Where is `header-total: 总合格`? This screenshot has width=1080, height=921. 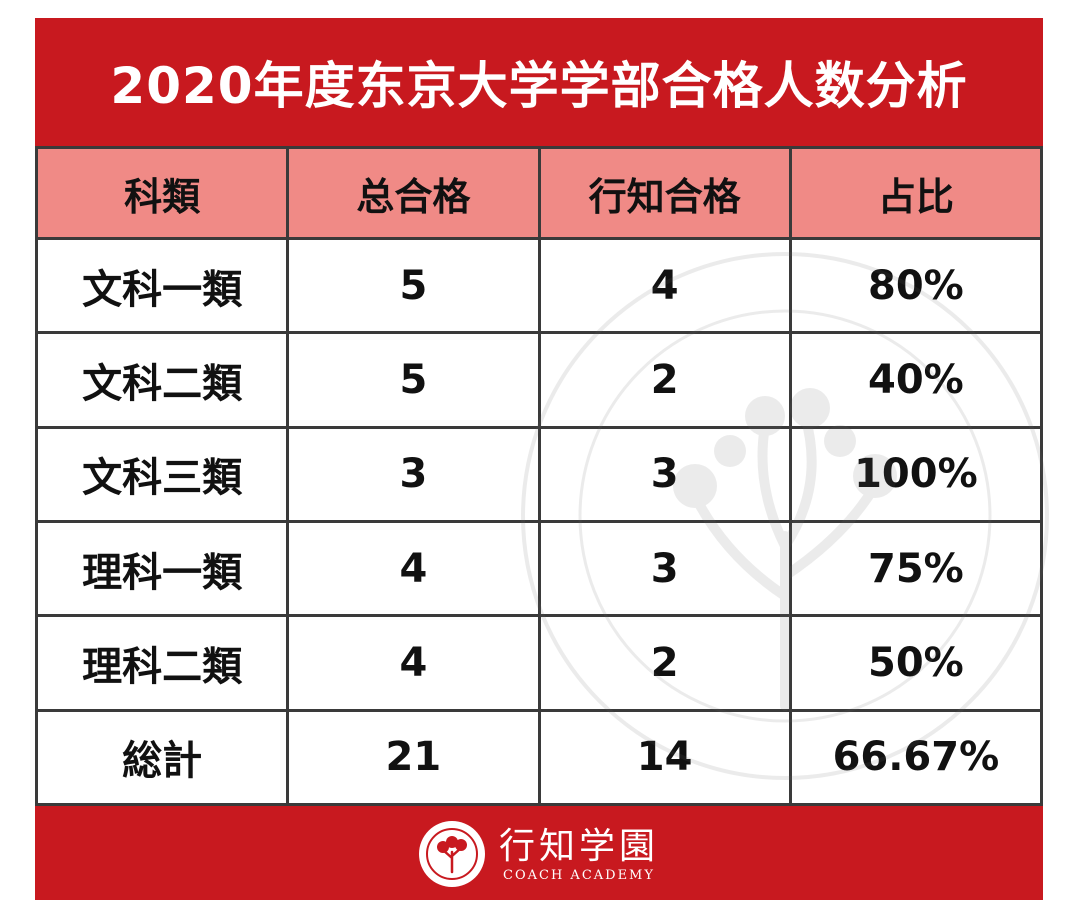
header-total: 总合格 is located at coordinates (413, 193).